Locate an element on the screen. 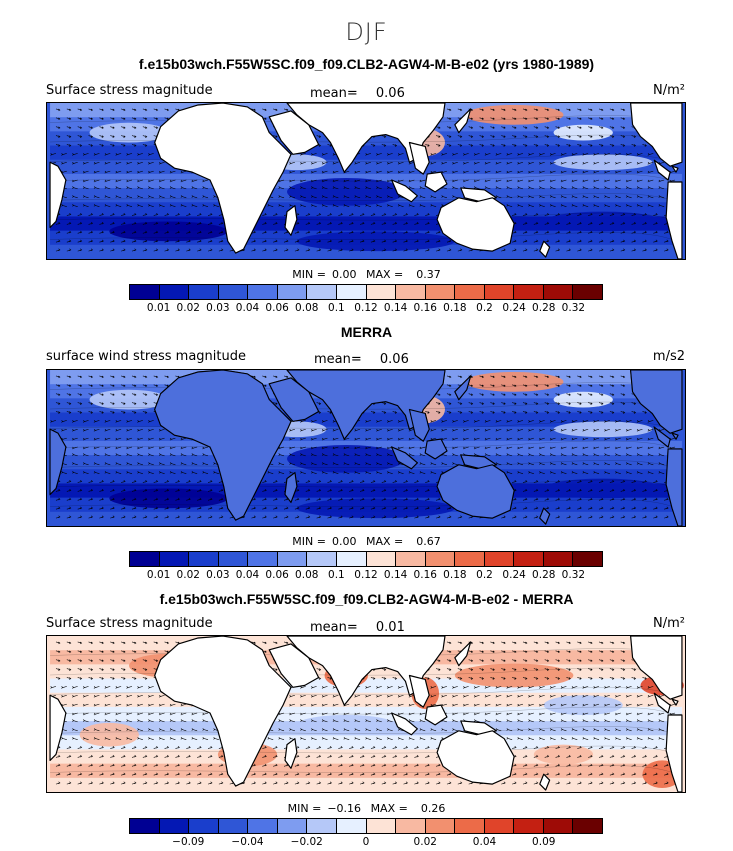 Image resolution: width=733 pixels, height=851 pixels. panel-1-mean-label: mean= is located at coordinates (334, 93).